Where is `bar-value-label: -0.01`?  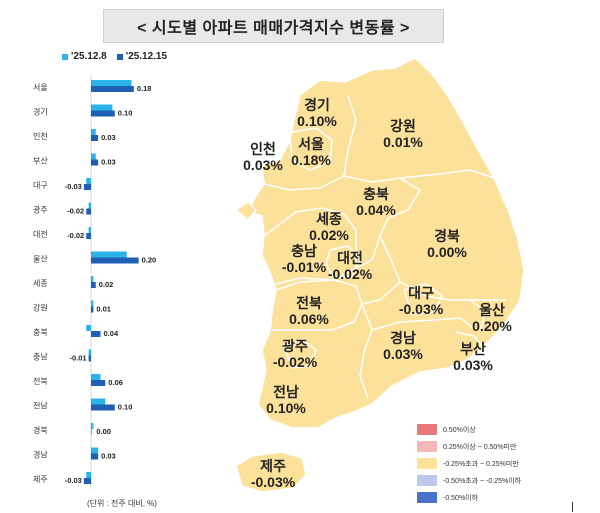
bar-value-label: -0.01 is located at coordinates (78, 358).